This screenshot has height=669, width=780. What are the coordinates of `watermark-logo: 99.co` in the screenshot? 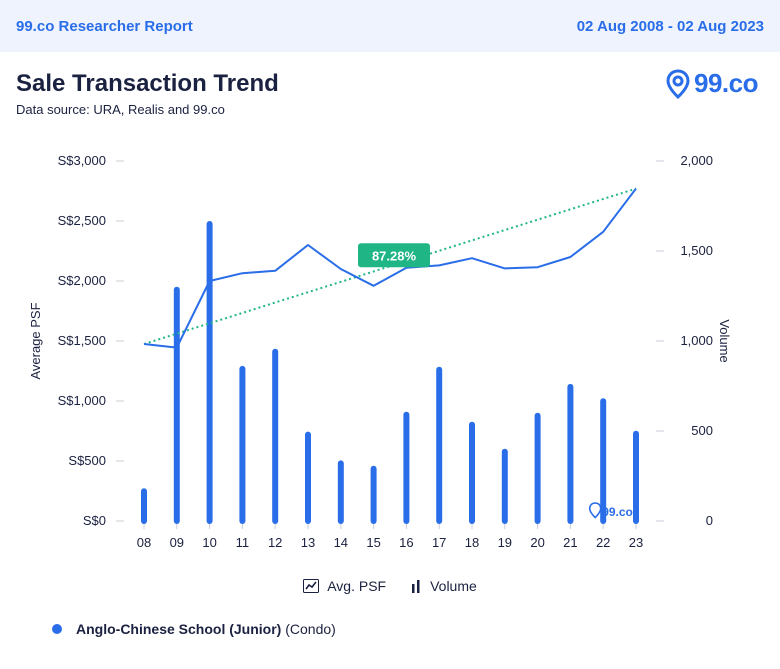 It's located at (610, 510).